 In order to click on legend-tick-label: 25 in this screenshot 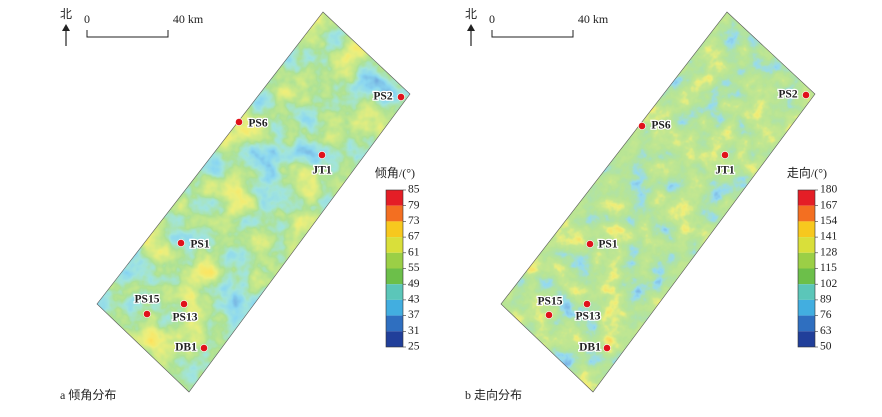, I will do `click(414, 347)`.